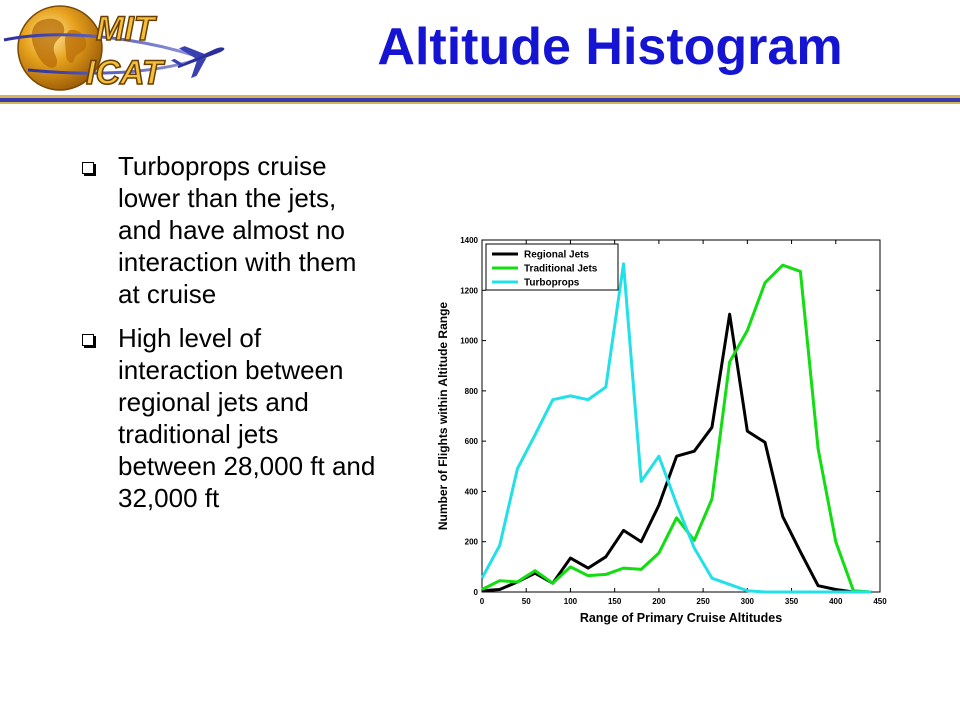 This screenshot has height=720, width=960. I want to click on y-tick-label: 1200, so click(469, 290).